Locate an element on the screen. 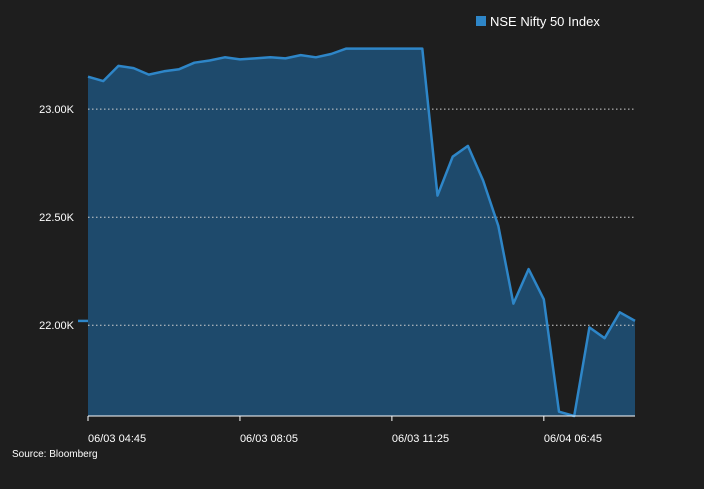 Image resolution: width=704 pixels, height=489 pixels. source-note: Source: Bloomberg is located at coordinates (55, 454).